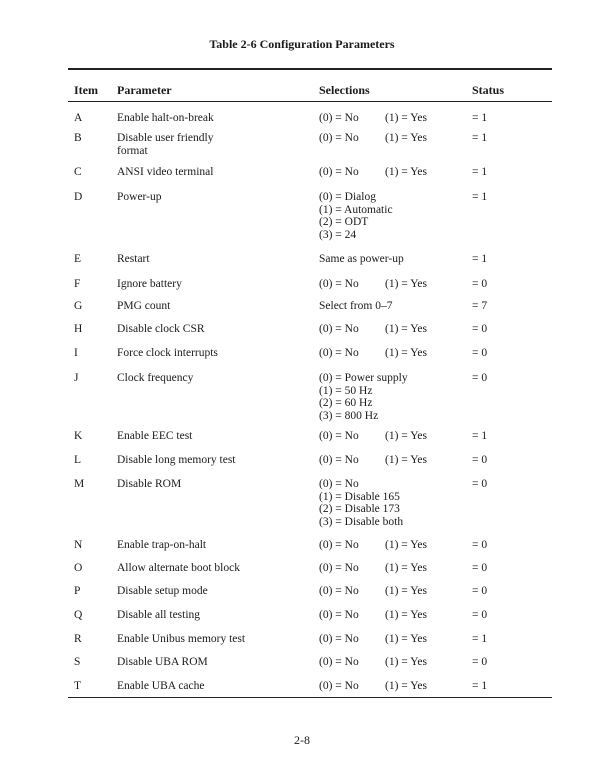 The width and height of the screenshot is (604, 783). What do you see at coordinates (346, 403) in the screenshot?
I see `selection-line: (2) = 60 Hz` at bounding box center [346, 403].